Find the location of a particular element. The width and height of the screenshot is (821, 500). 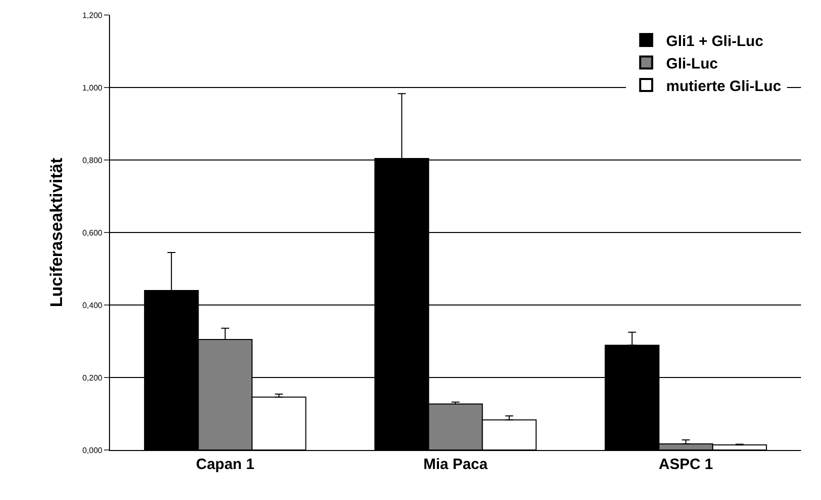

y-axis-title: Luciferaseaktivität is located at coordinates (56, 233).